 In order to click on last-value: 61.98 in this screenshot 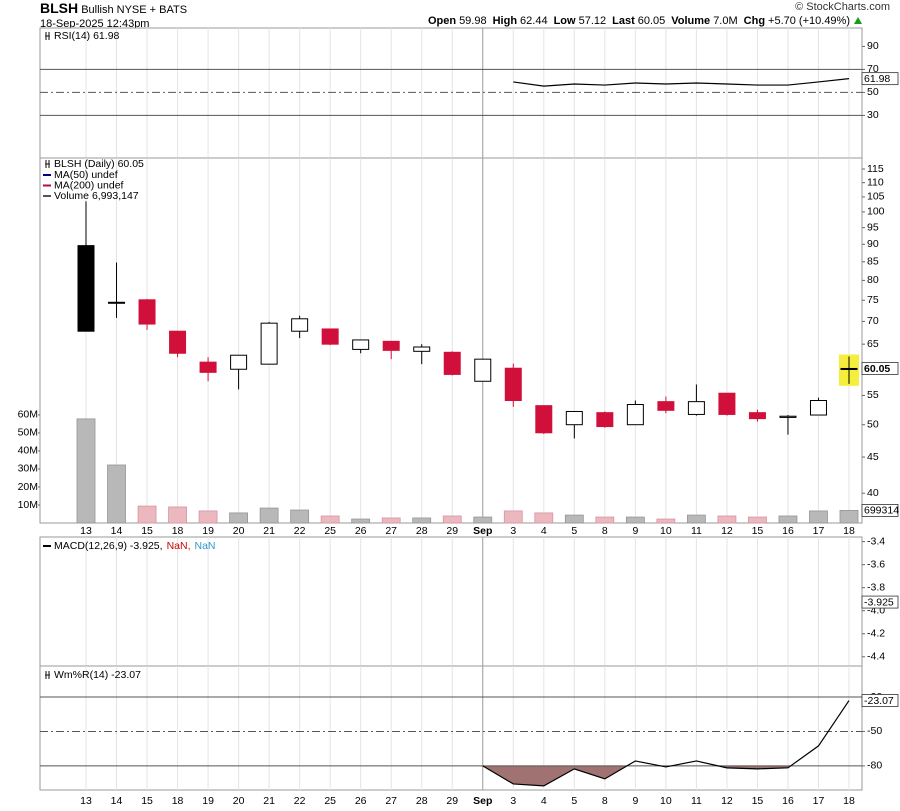, I will do `click(877, 79)`.